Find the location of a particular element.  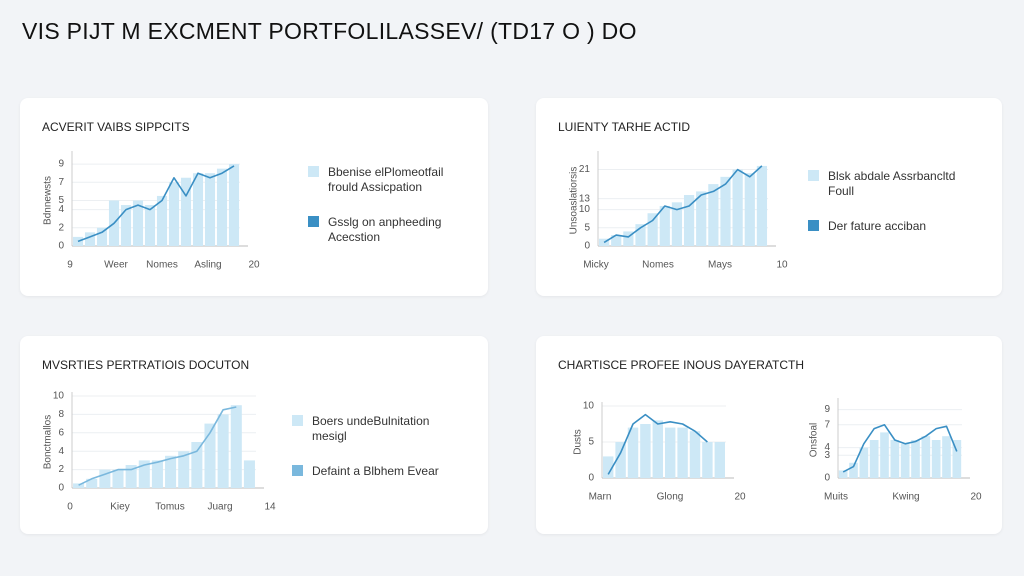

y-axis-label: Bonctmallos is located at coordinates (48, 442).